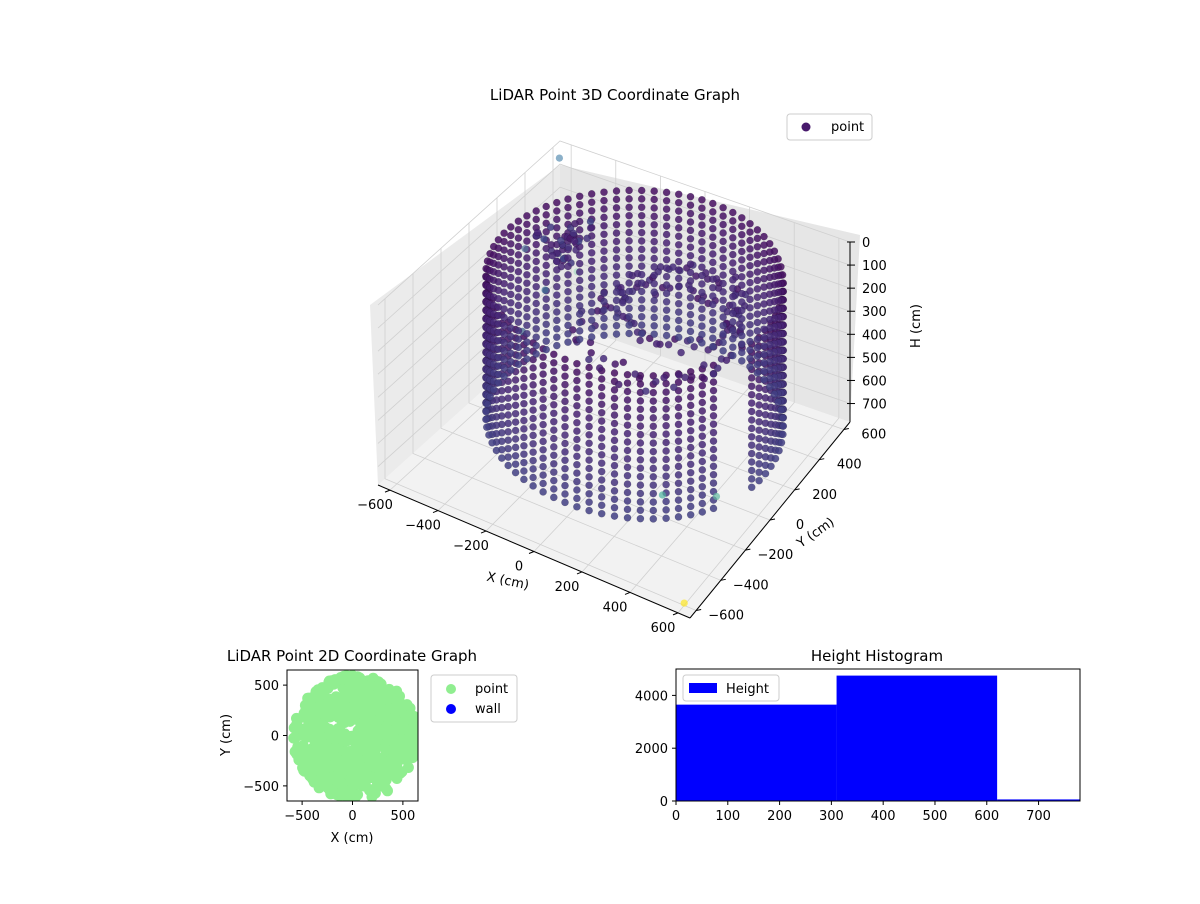 The height and width of the screenshot is (904, 1200). Describe the element at coordinates (748, 549) in the screenshot. I see `y-tick-mark` at that location.